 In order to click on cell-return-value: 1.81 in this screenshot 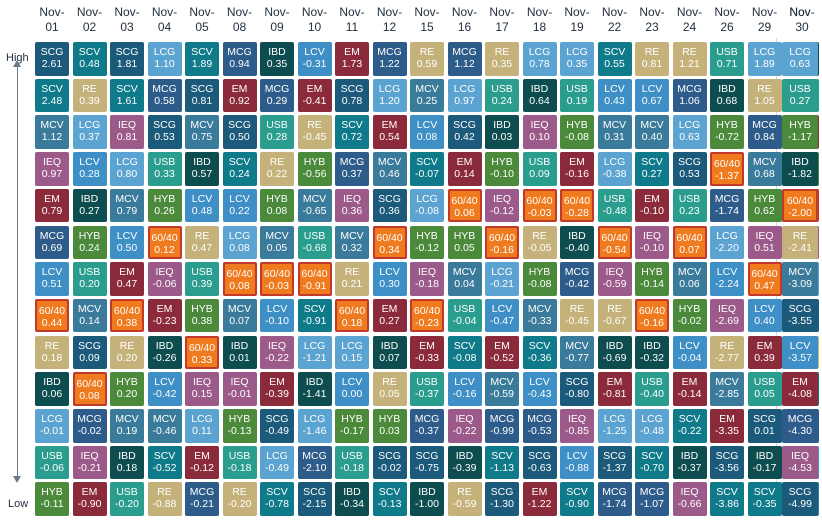, I will do `click(127, 64)`.